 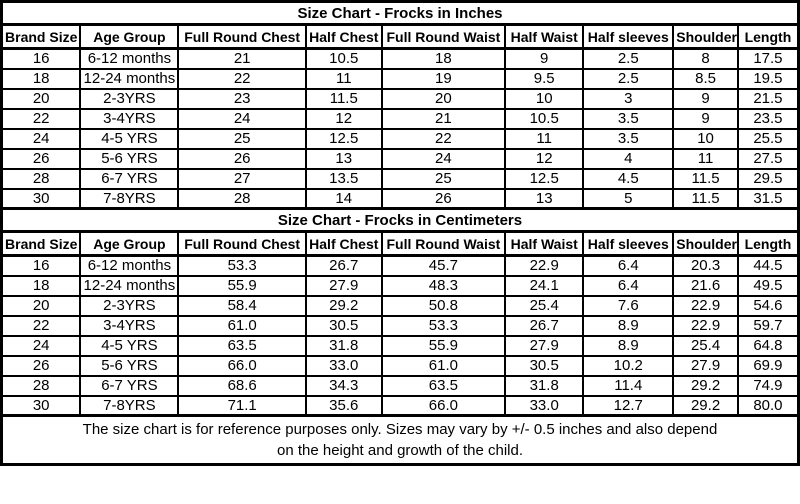 I want to click on table-cell: 5-6 YRS, so click(x=129, y=158).